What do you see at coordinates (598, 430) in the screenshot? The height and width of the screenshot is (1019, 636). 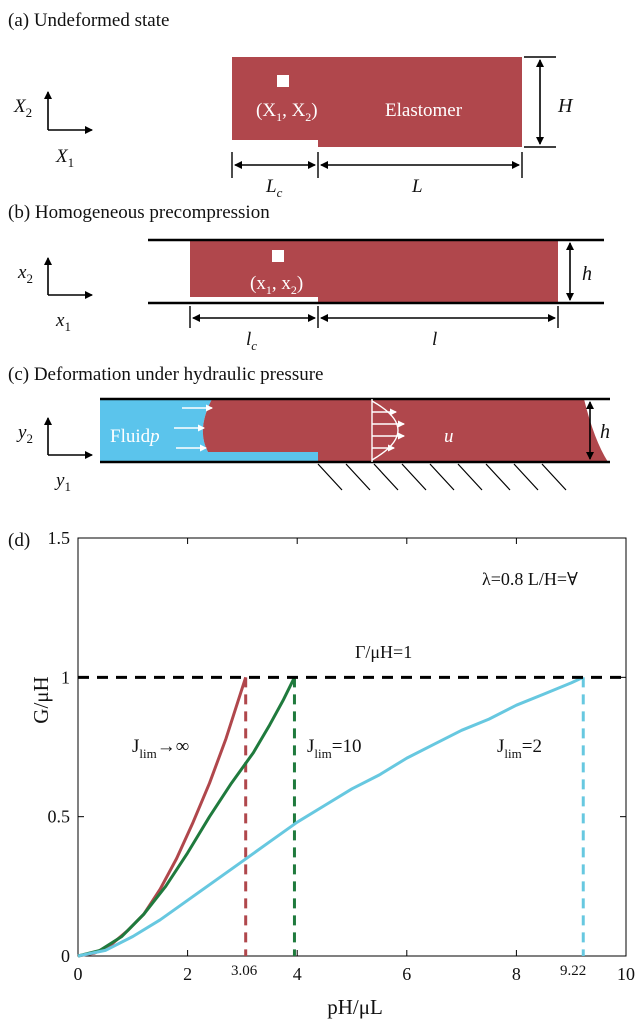 I see `panel-c-height-dimension: h` at bounding box center [598, 430].